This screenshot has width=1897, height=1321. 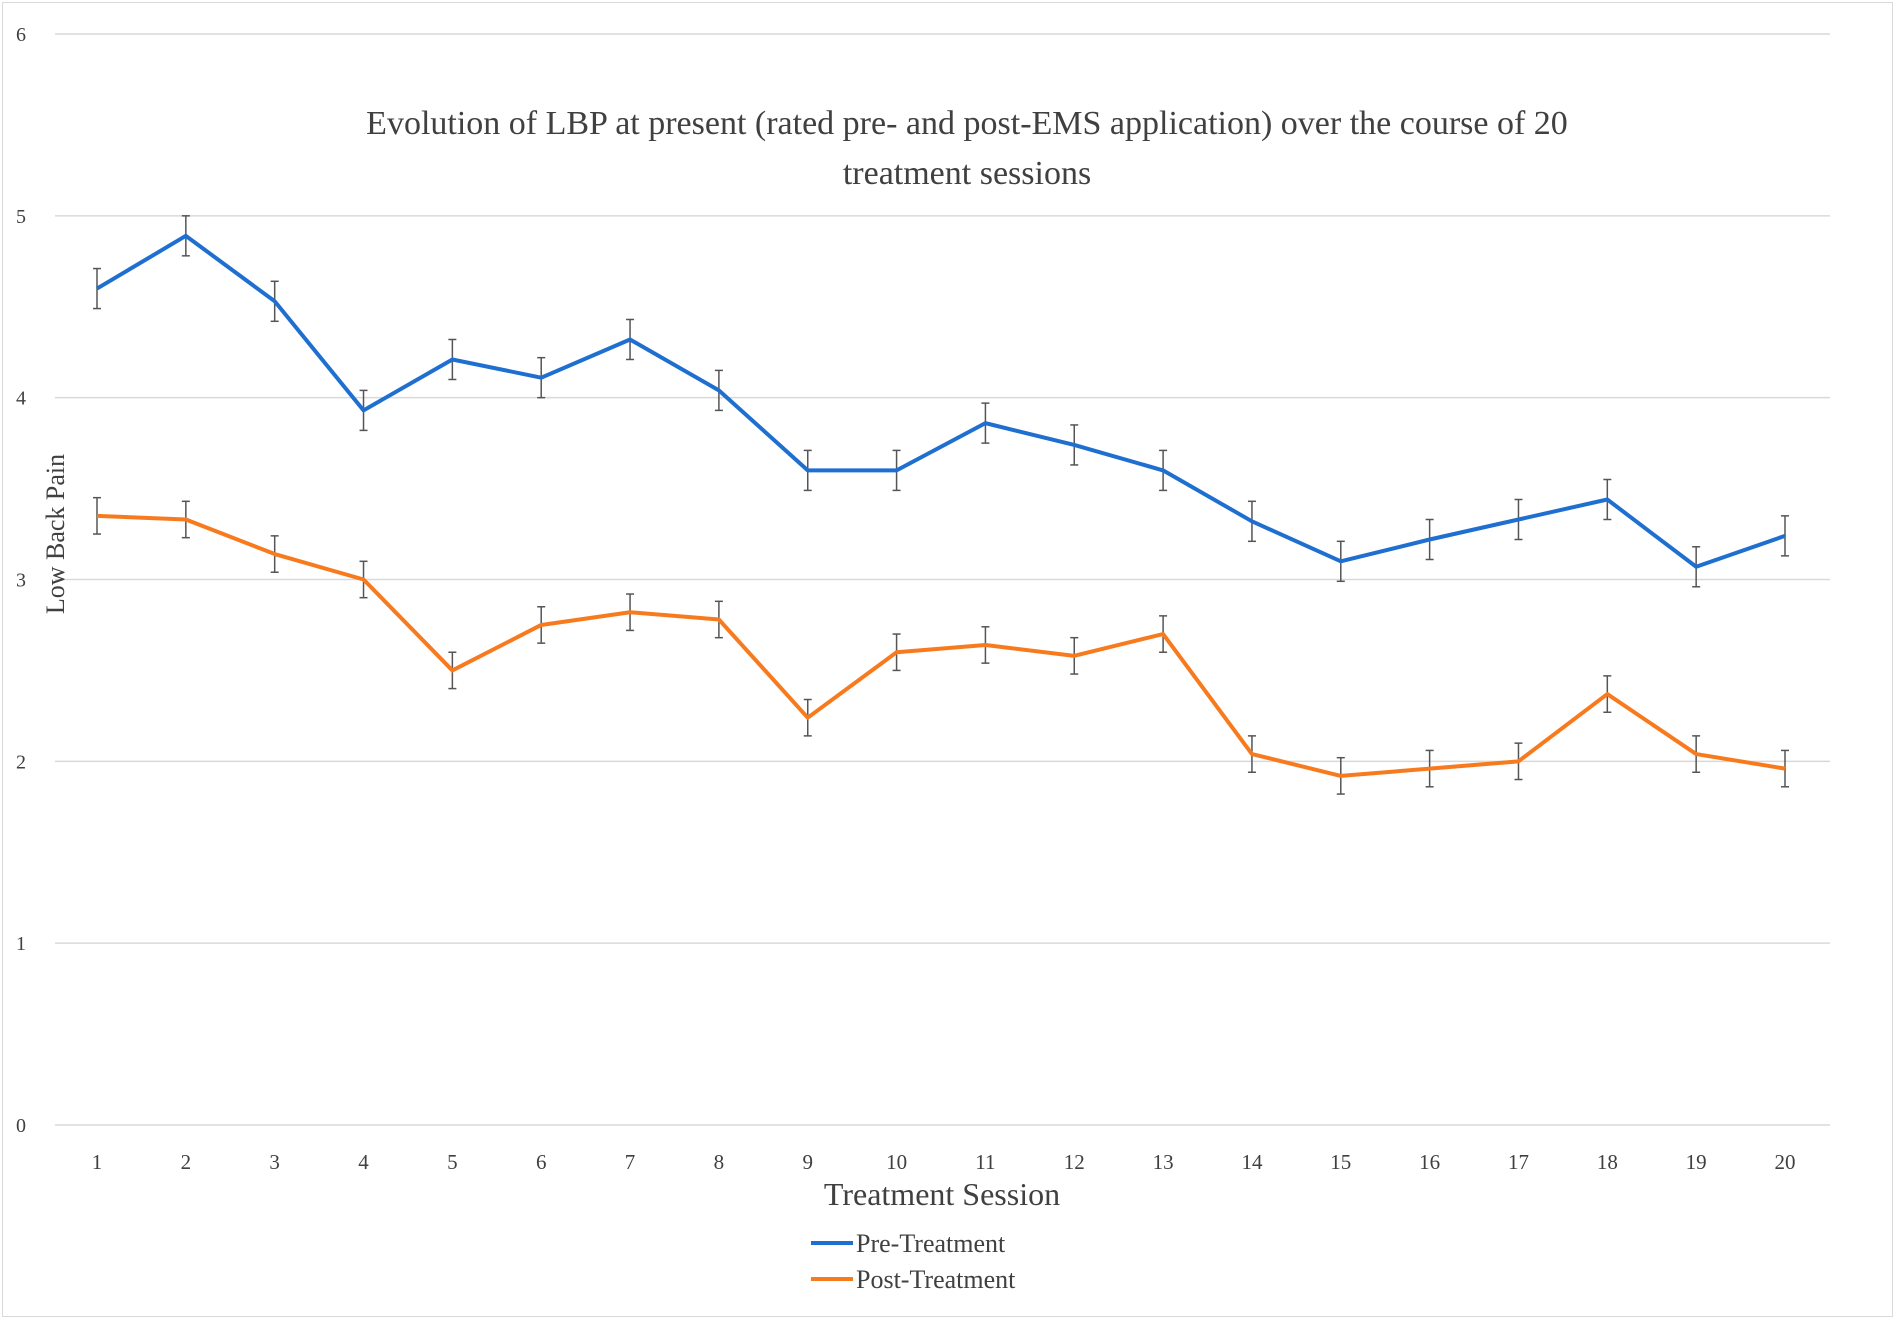 I want to click on y-tick-label: 0, so click(x=21, y=1126).